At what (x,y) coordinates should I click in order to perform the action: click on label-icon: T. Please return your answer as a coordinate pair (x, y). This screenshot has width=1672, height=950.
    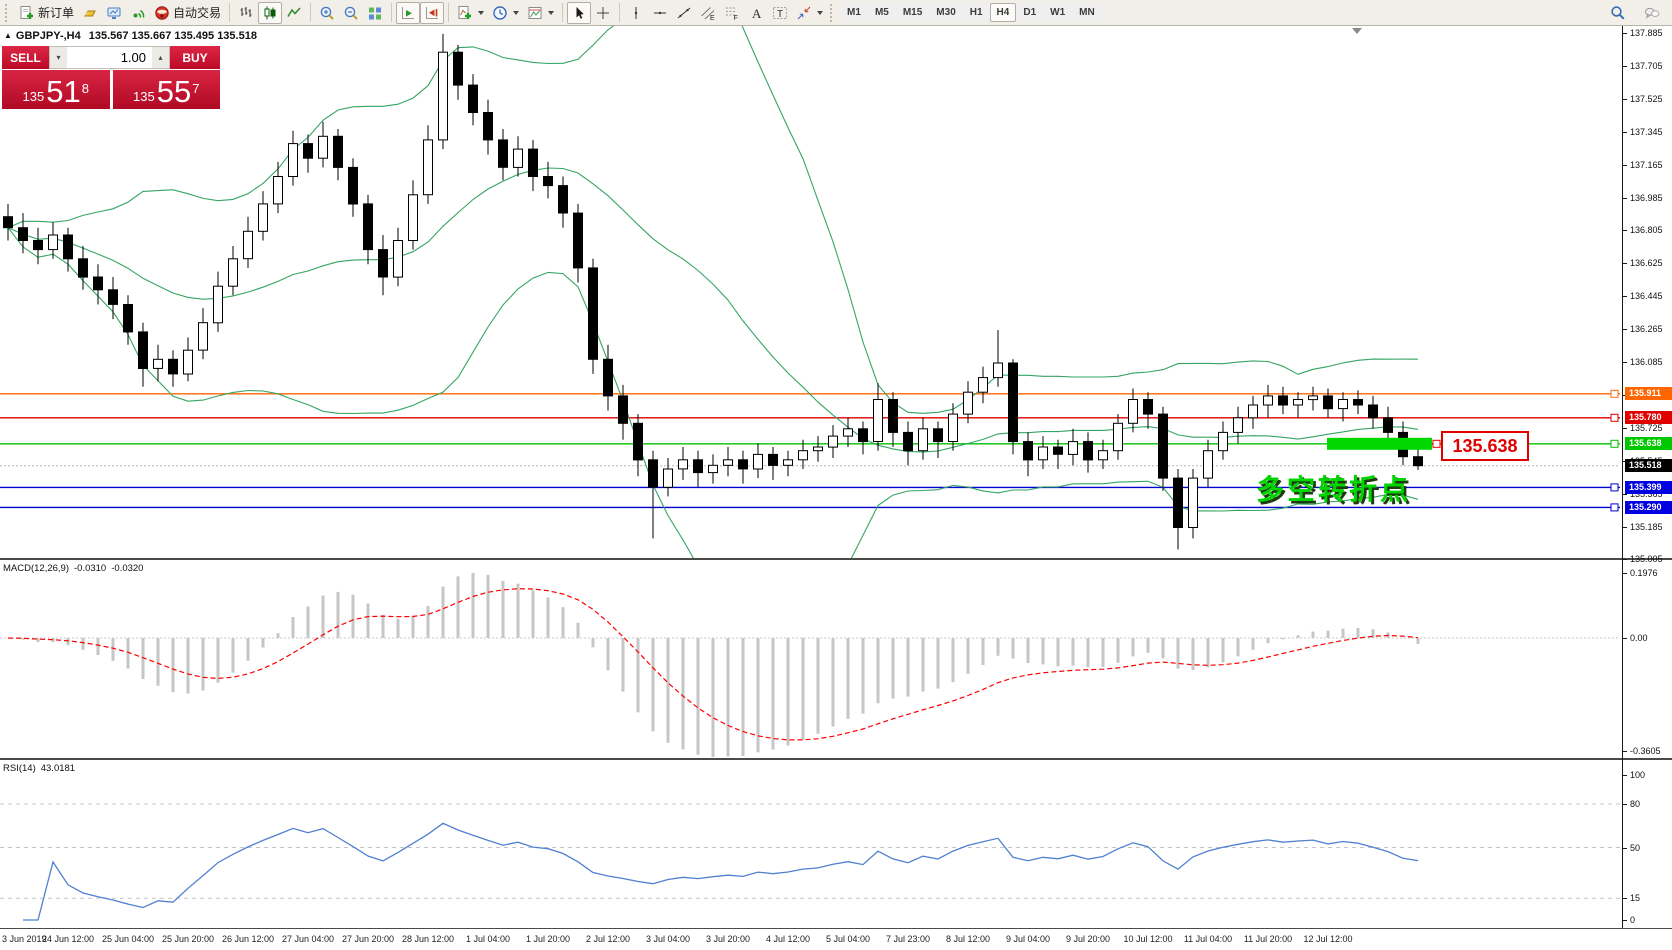
    Looking at the image, I should click on (780, 13).